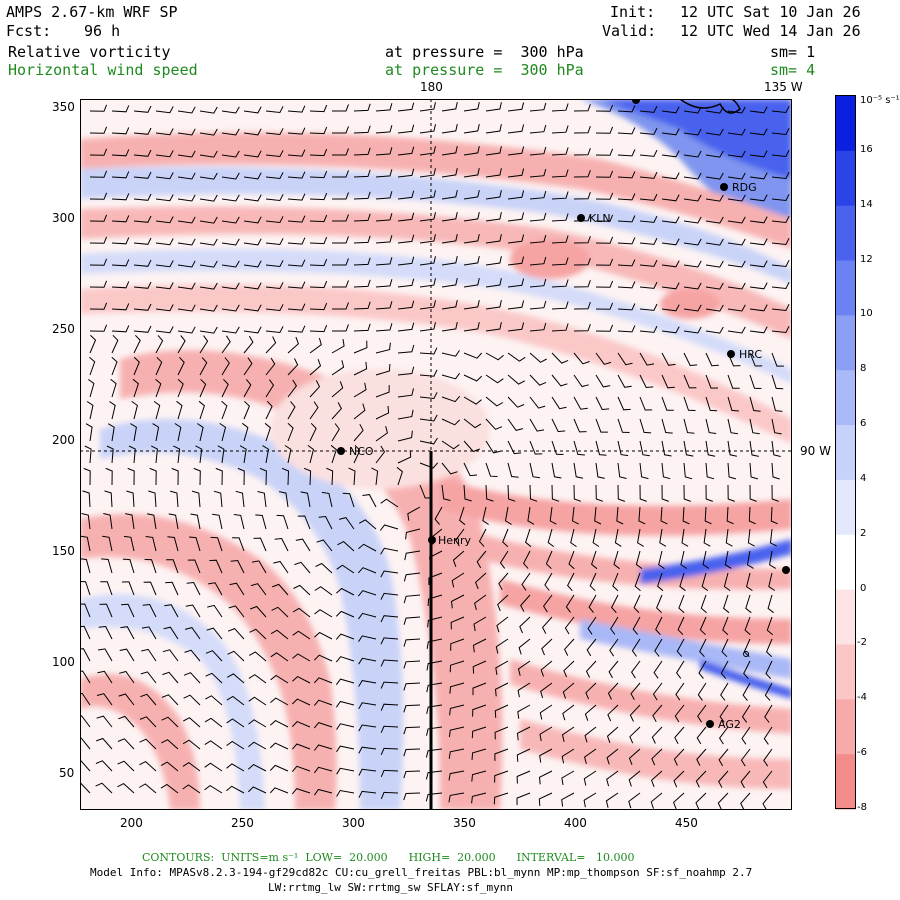 The width and height of the screenshot is (900, 900). I want to click on station-unlabeled-top, so click(636, 101).